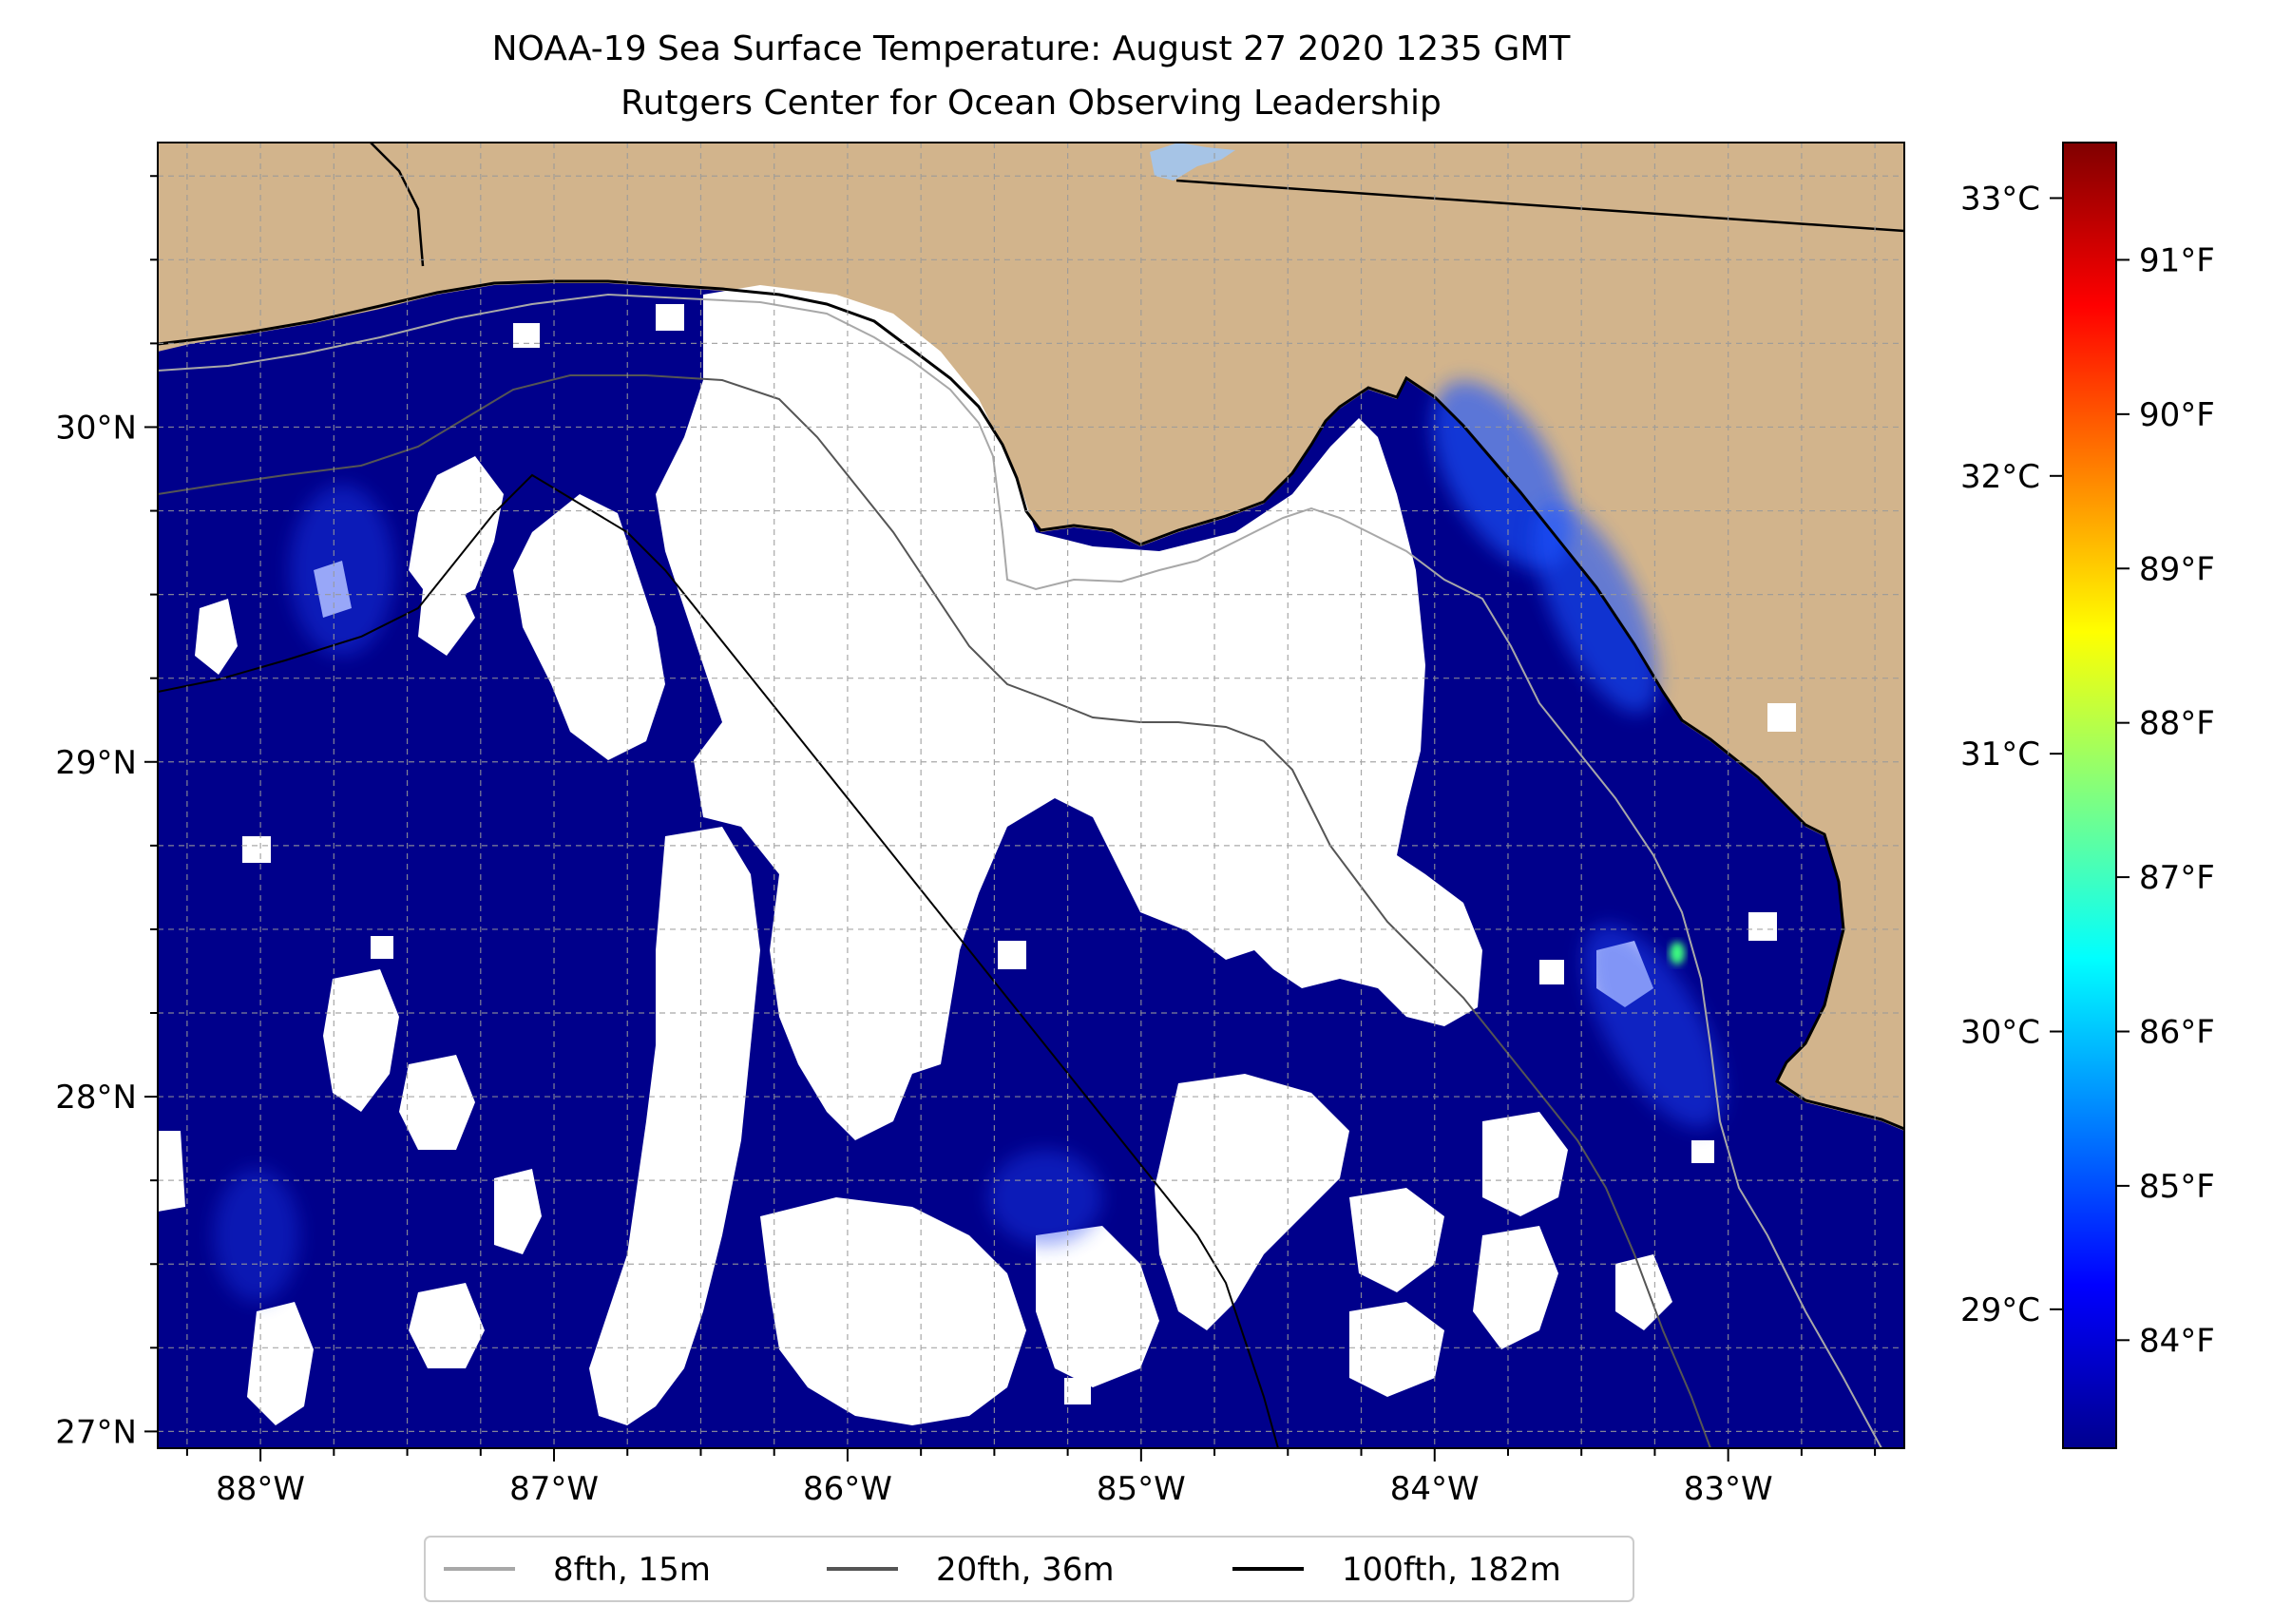 The width and height of the screenshot is (2292, 1624). Describe the element at coordinates (632, 1570) in the screenshot. I see `legend-label-8fth: 8fth, 15m` at that location.